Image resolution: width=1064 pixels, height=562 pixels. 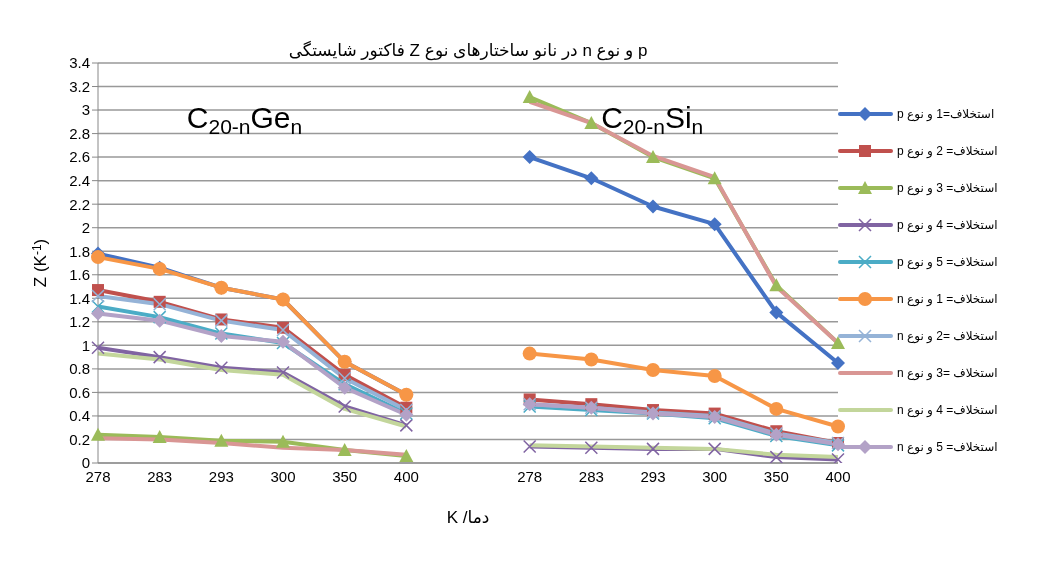 What do you see at coordinates (79, 157) in the screenshot?
I see `y-tick-label: 2.6` at bounding box center [79, 157].